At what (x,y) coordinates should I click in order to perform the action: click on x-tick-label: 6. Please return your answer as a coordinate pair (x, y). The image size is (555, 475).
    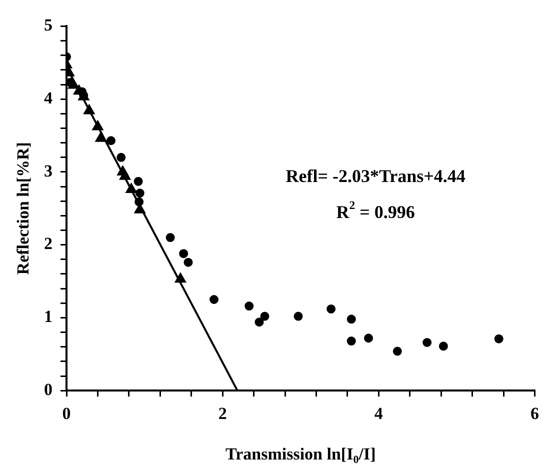
    Looking at the image, I should click on (534, 414).